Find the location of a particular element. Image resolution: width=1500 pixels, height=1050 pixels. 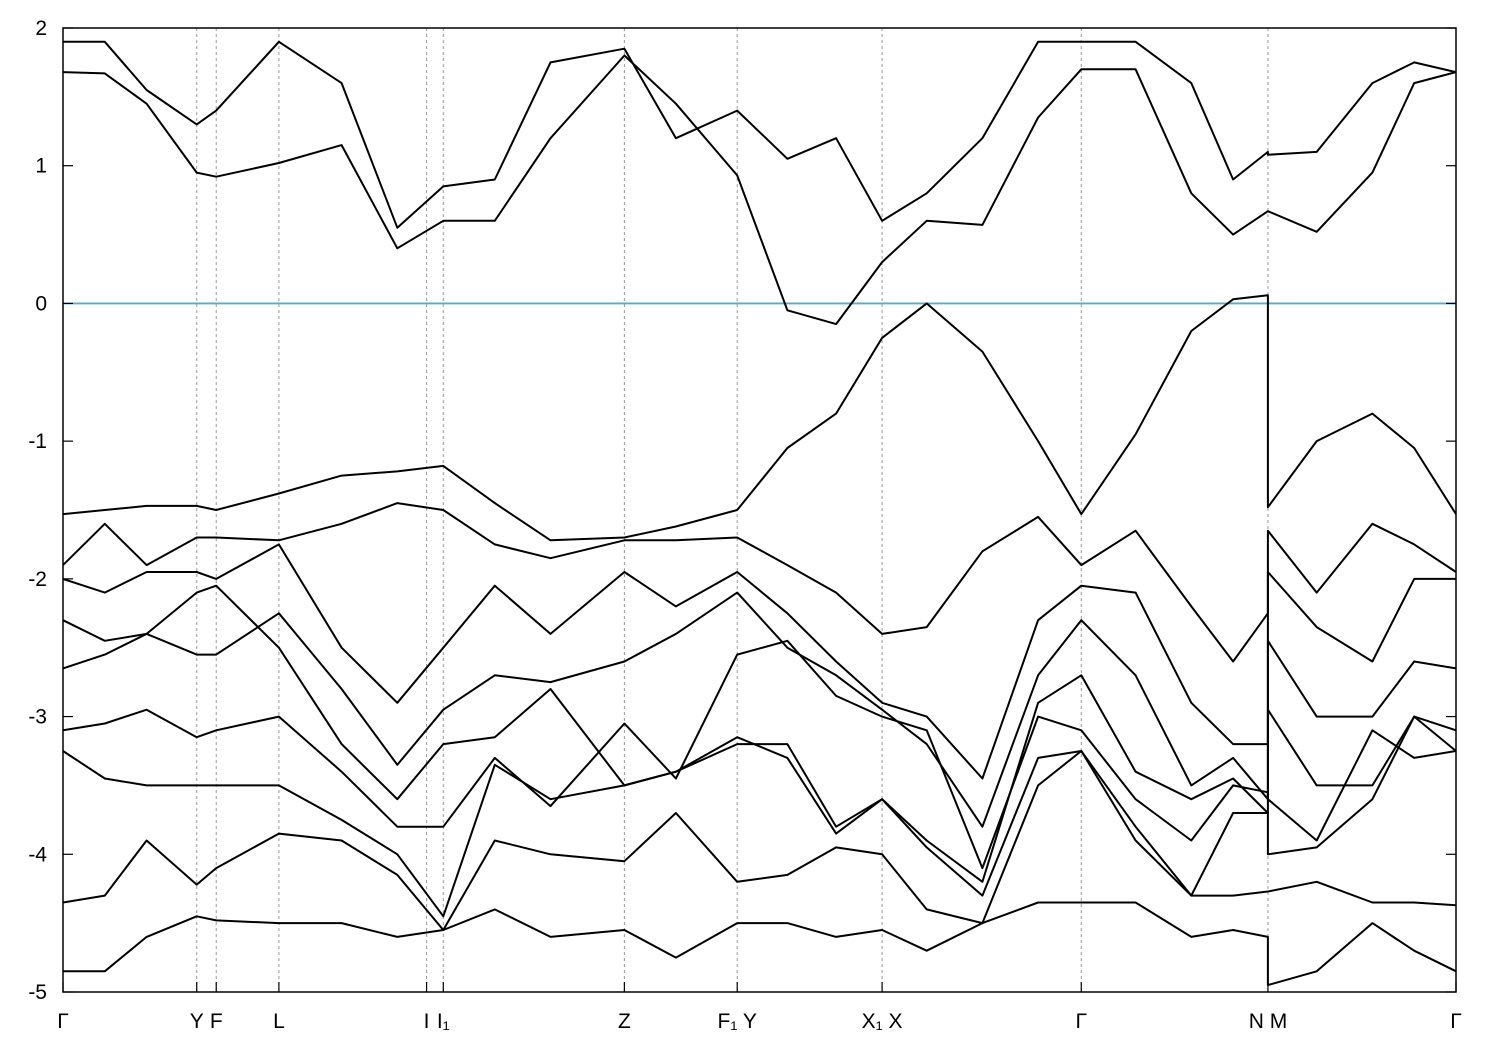

y-tick-label: -5 is located at coordinates (37, 992).